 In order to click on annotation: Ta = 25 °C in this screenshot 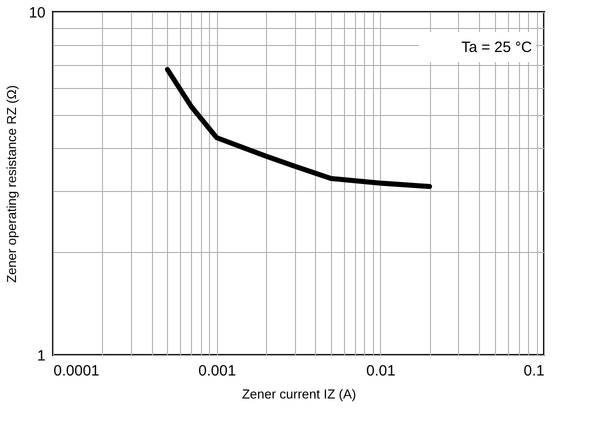, I will do `click(496, 47)`.